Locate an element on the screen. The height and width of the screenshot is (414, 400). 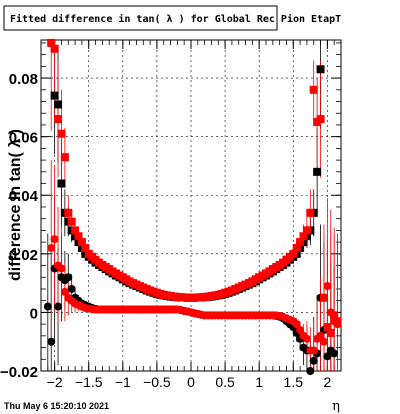
x-tick-label: −1.5 is located at coordinates (89, 382).